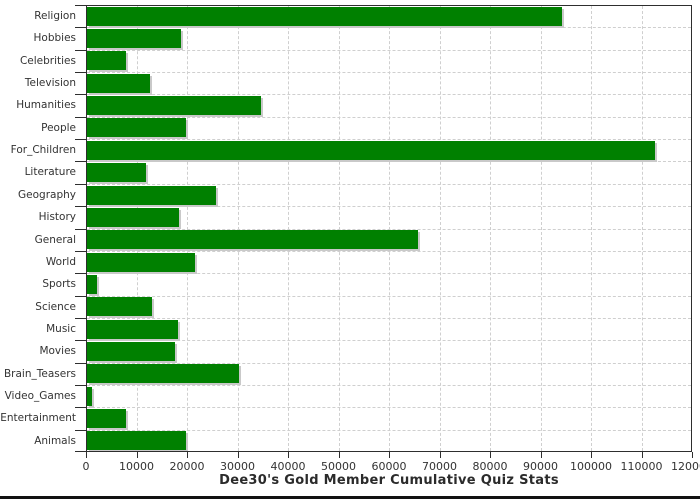  Describe the element at coordinates (55, 306) in the screenshot. I see `category-label: Science` at that location.